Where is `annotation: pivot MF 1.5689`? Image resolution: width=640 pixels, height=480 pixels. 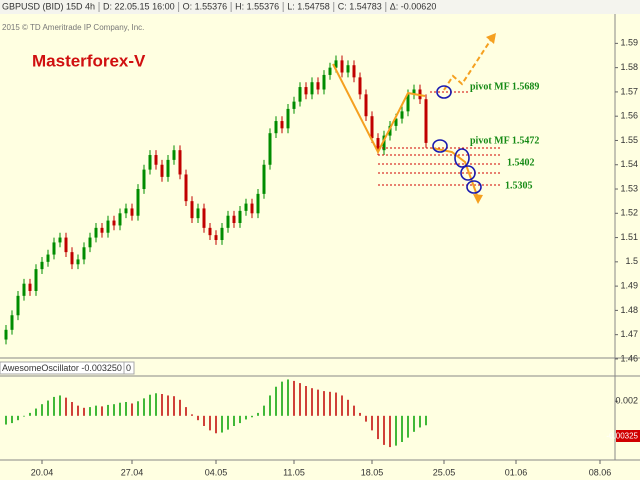 annotation: pivot MF 1.5689 is located at coordinates (504, 86).